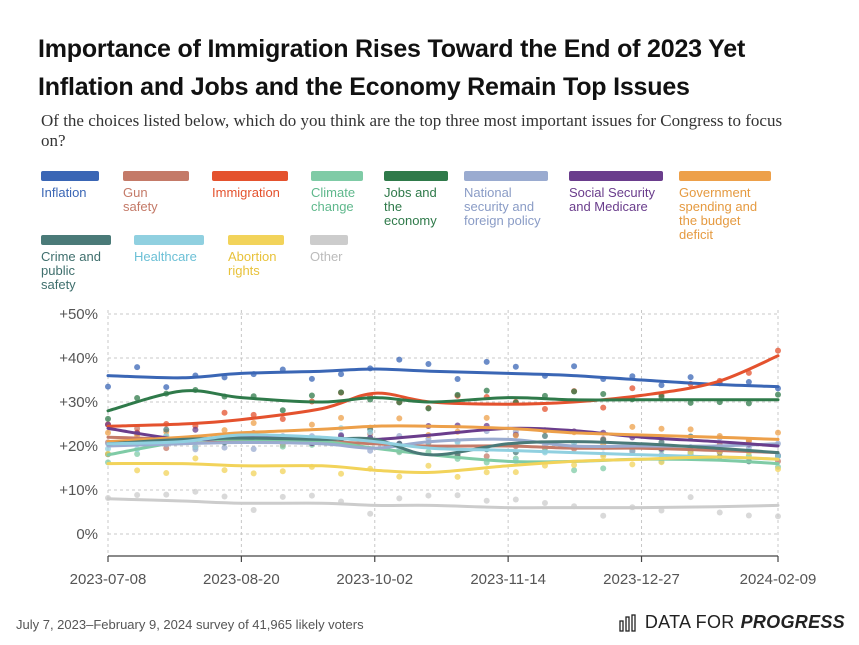  What do you see at coordinates (241, 579) in the screenshot?
I see `x-tick-label: 2023-08-20` at bounding box center [241, 579].